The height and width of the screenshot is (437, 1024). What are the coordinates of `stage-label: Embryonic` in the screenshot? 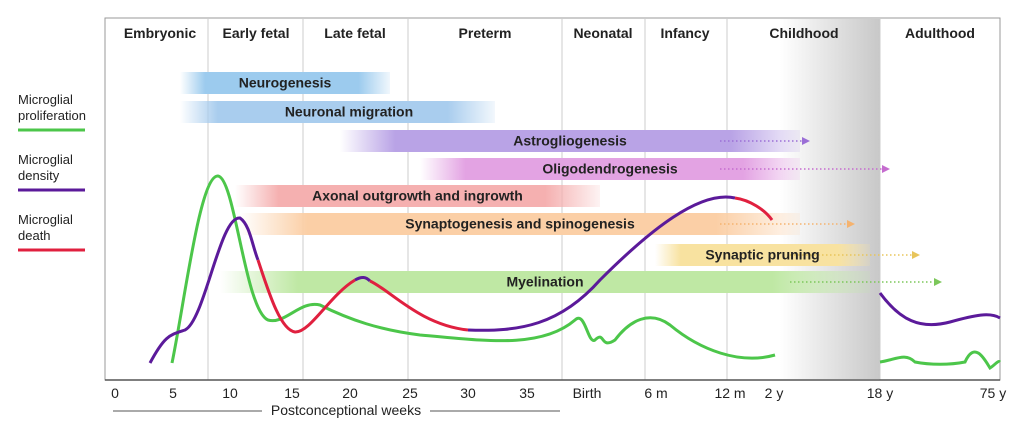 It's located at (160, 33).